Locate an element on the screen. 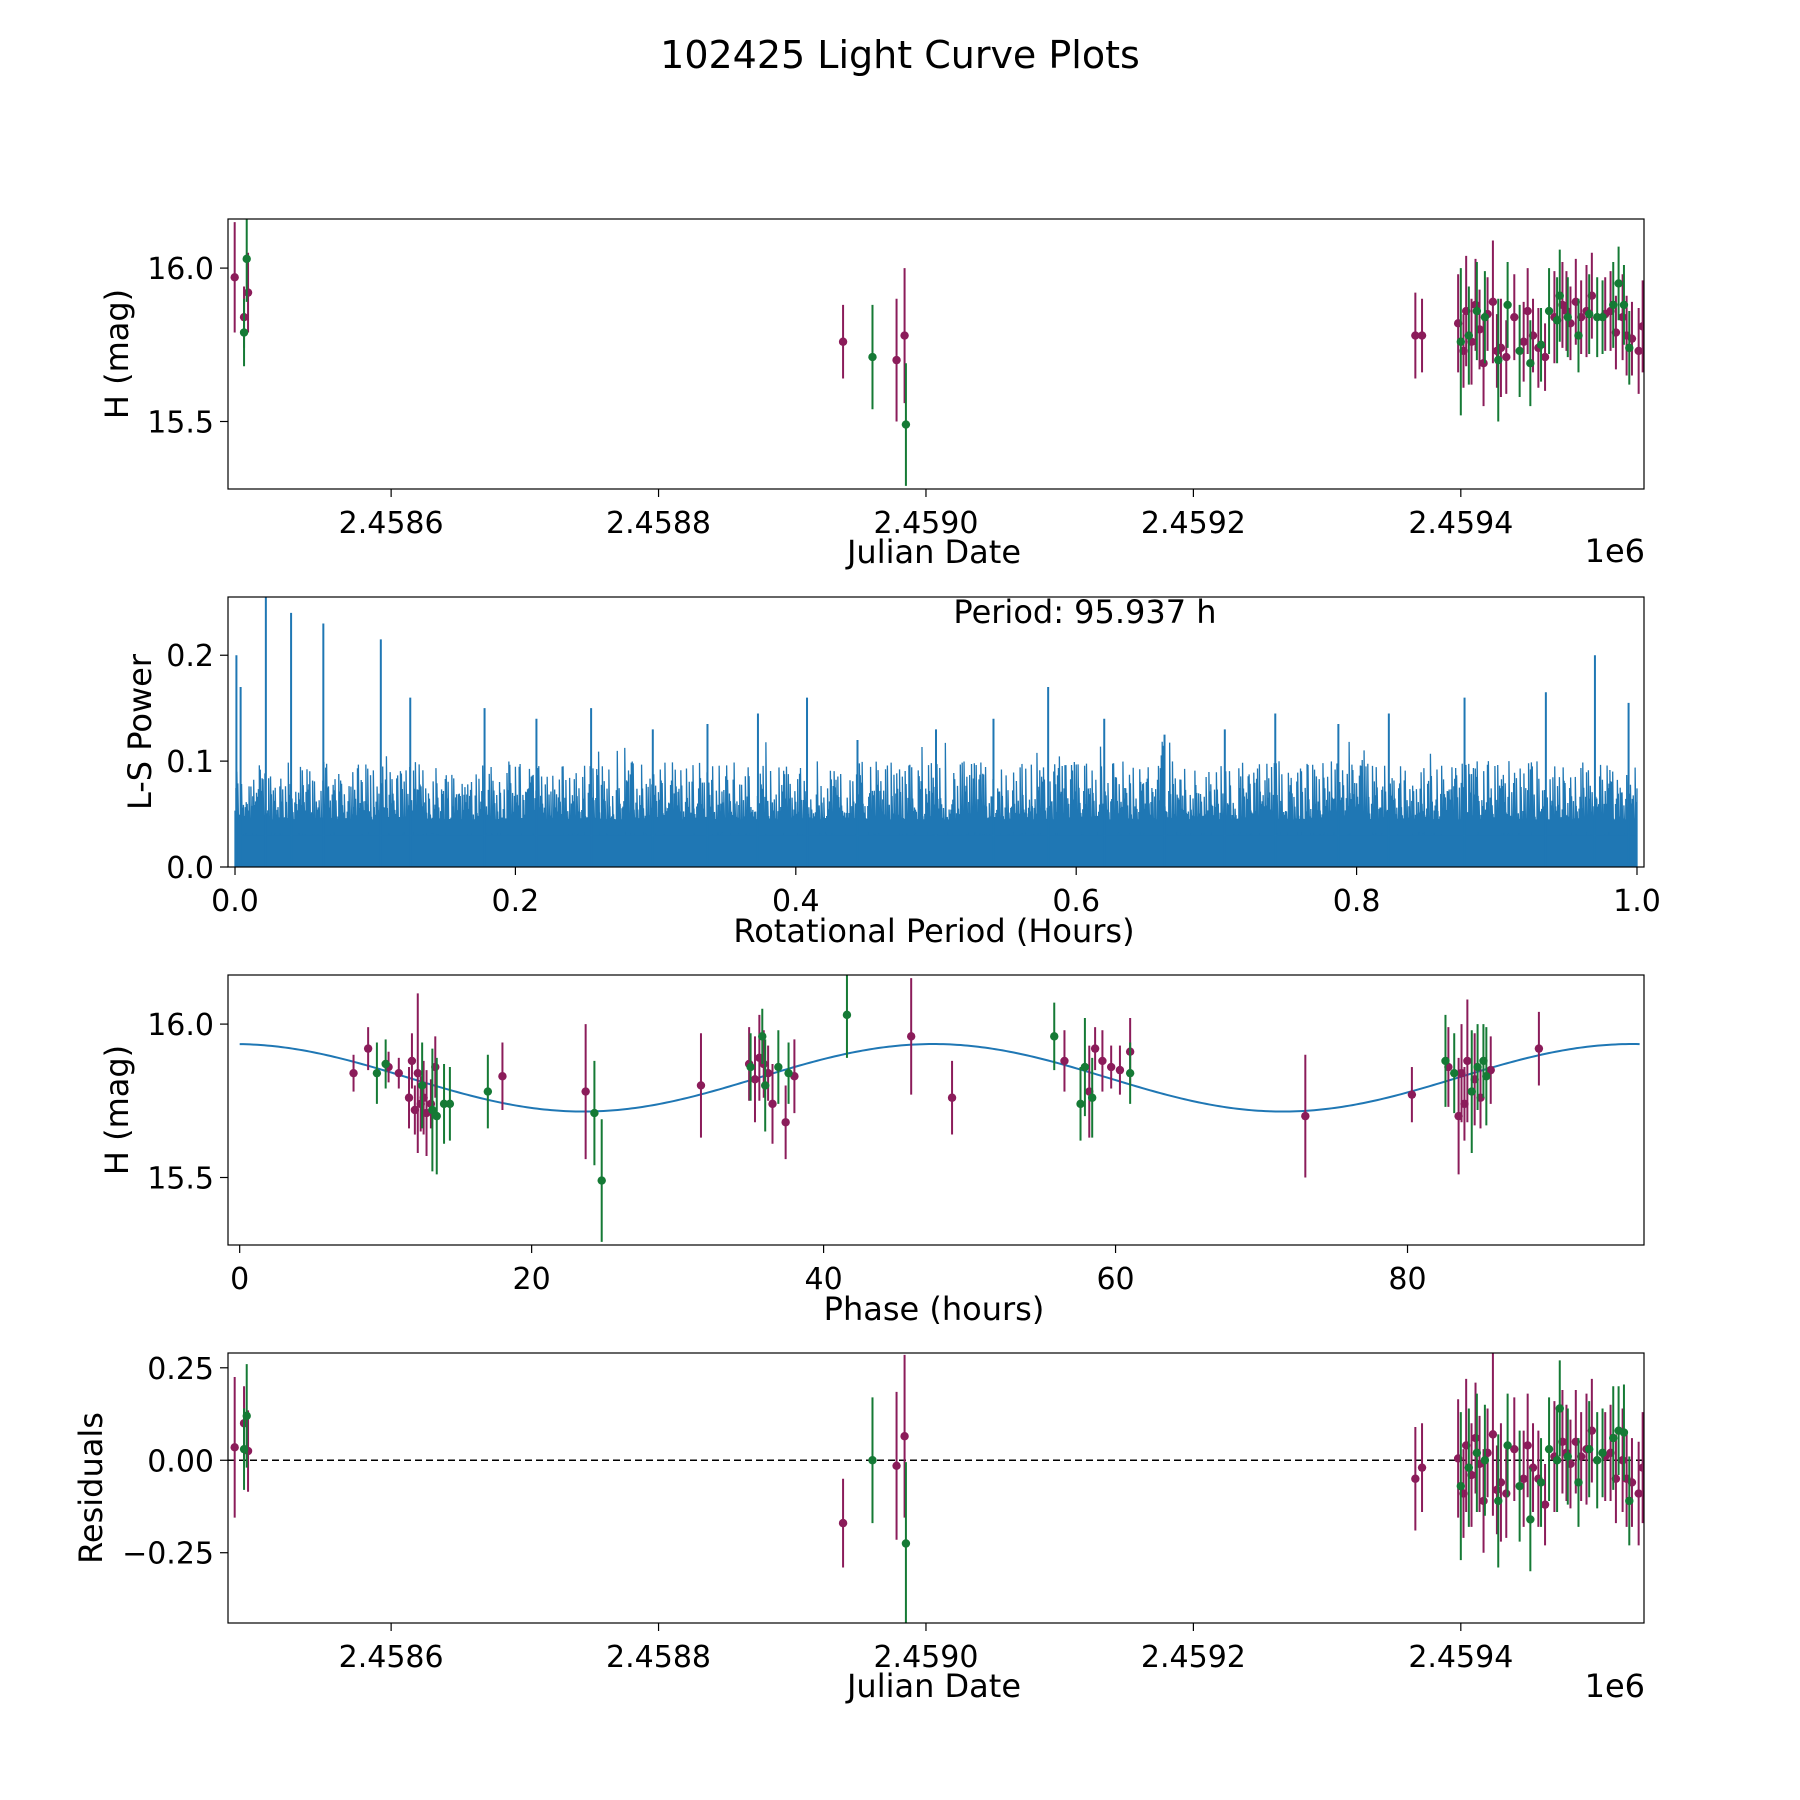  res-ylabel: Residuals is located at coordinates (91, 1488).